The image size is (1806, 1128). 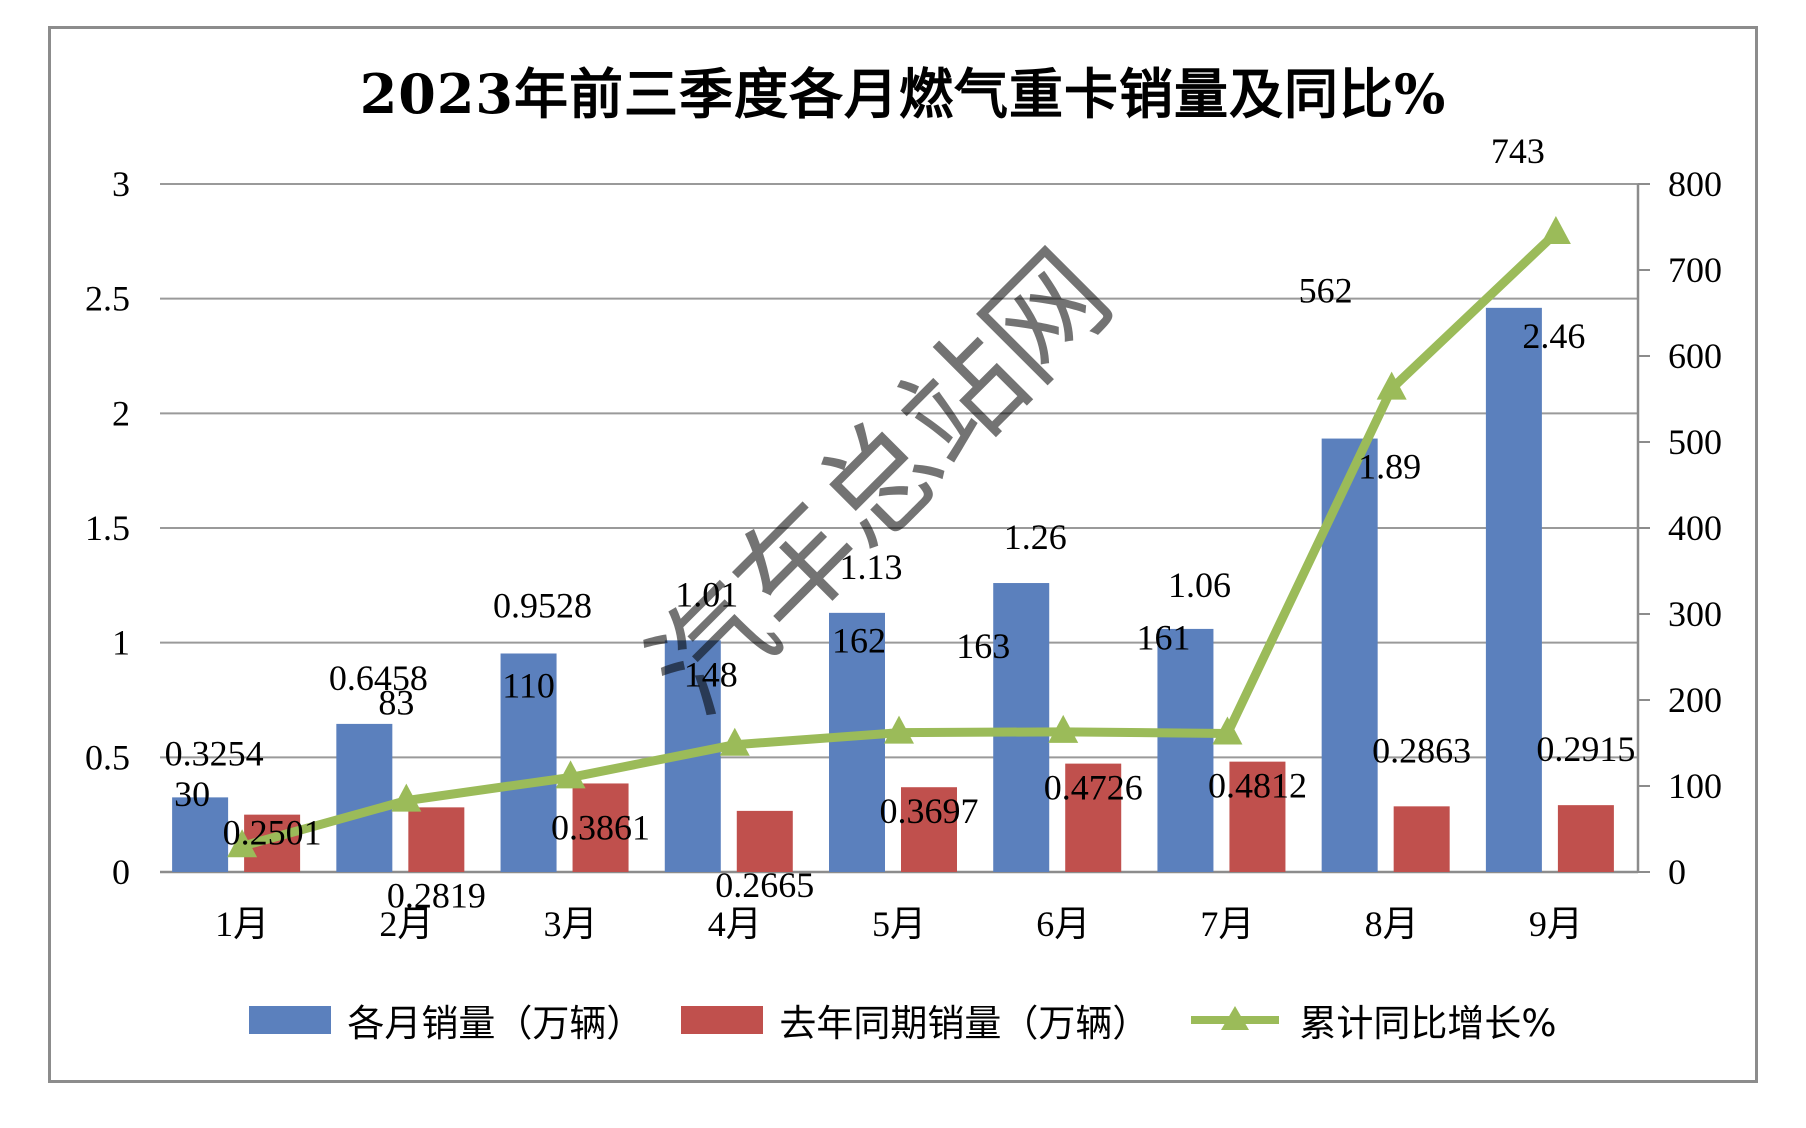 I want to click on legend-item-cumulative-growth: 累计同比增长%, so click(x=1372, y=1020).